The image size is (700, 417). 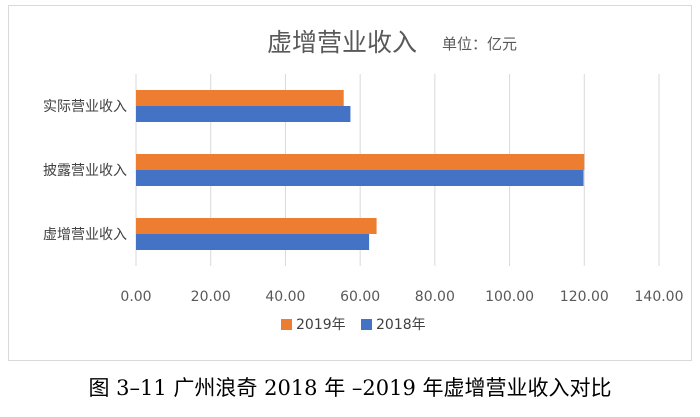 I want to click on figure-caption: 图 3–11 广州浪奇 2018 年 –2019 年虚增营业收入对比, so click(x=350, y=388).